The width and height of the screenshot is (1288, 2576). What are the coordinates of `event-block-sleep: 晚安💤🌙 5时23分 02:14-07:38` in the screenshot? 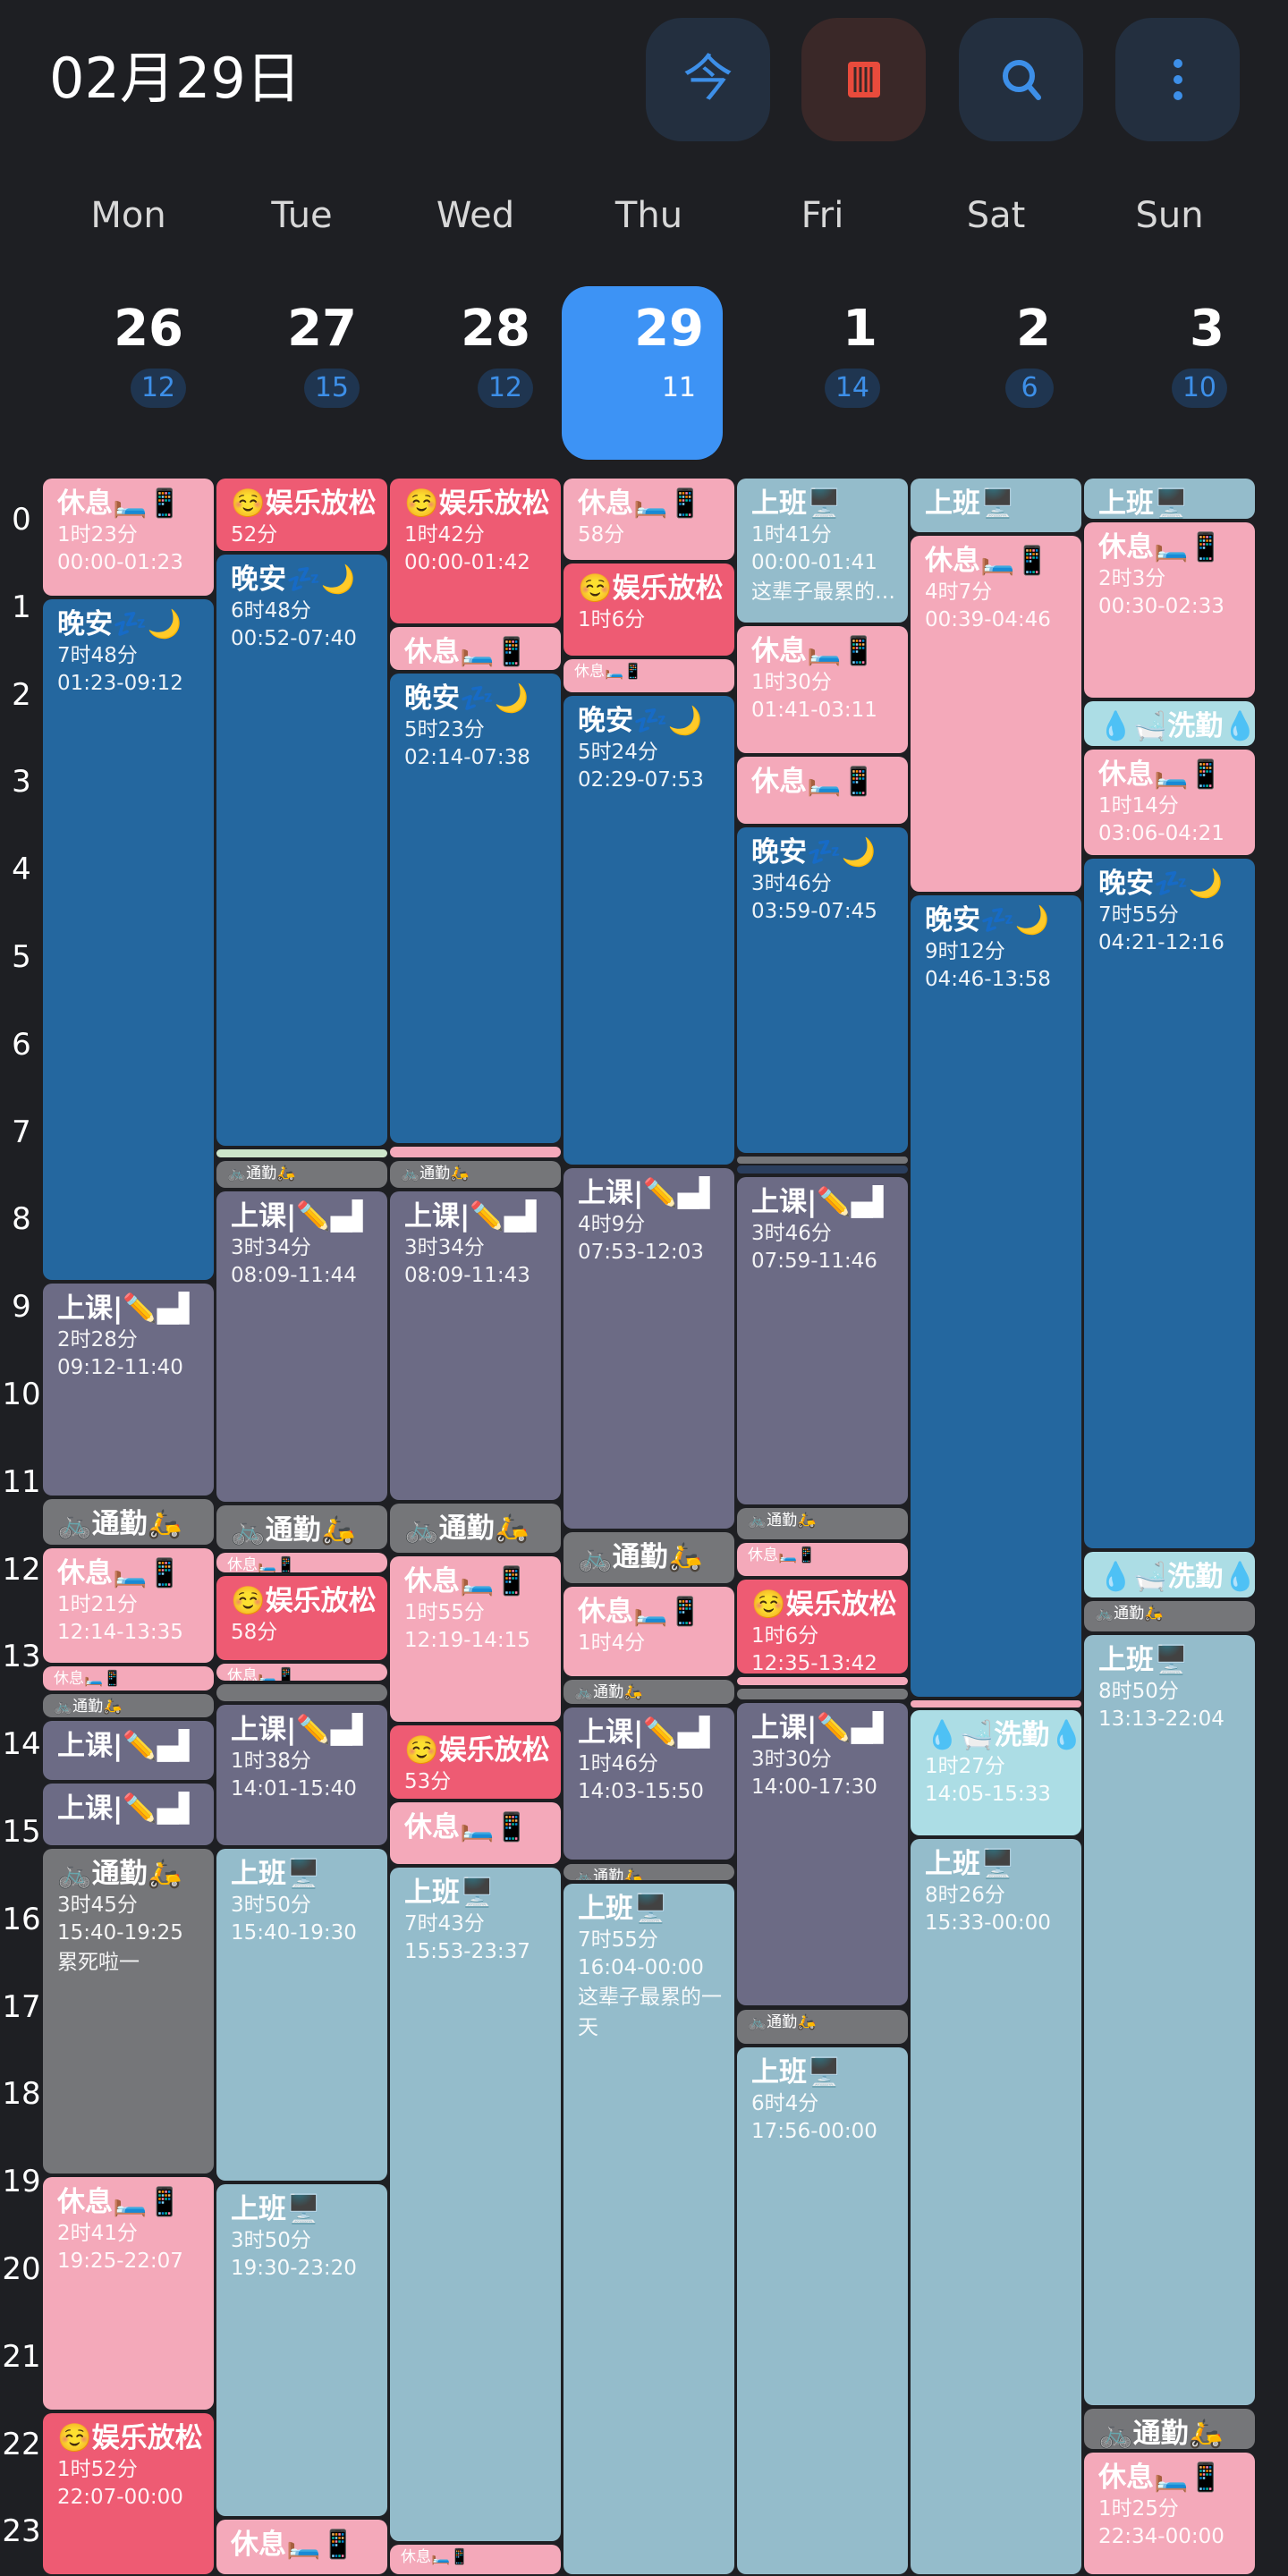 It's located at (475, 908).